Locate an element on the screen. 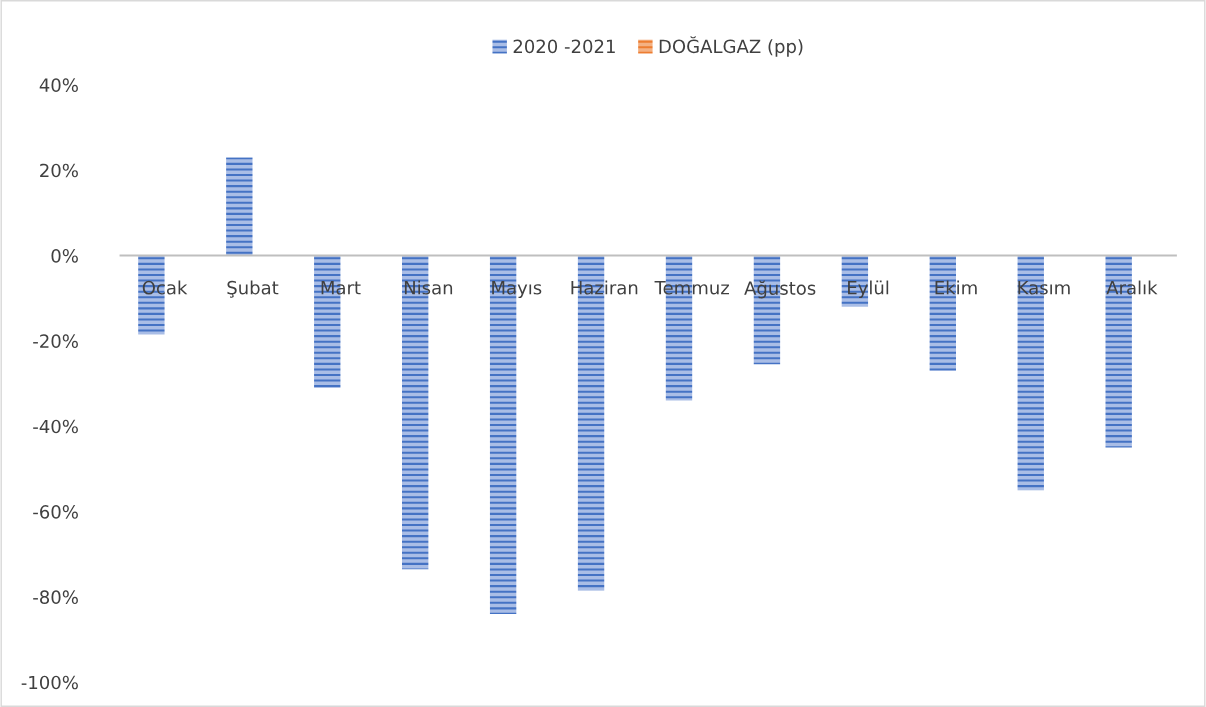  x-tick-label: Eylül is located at coordinates (868, 289).